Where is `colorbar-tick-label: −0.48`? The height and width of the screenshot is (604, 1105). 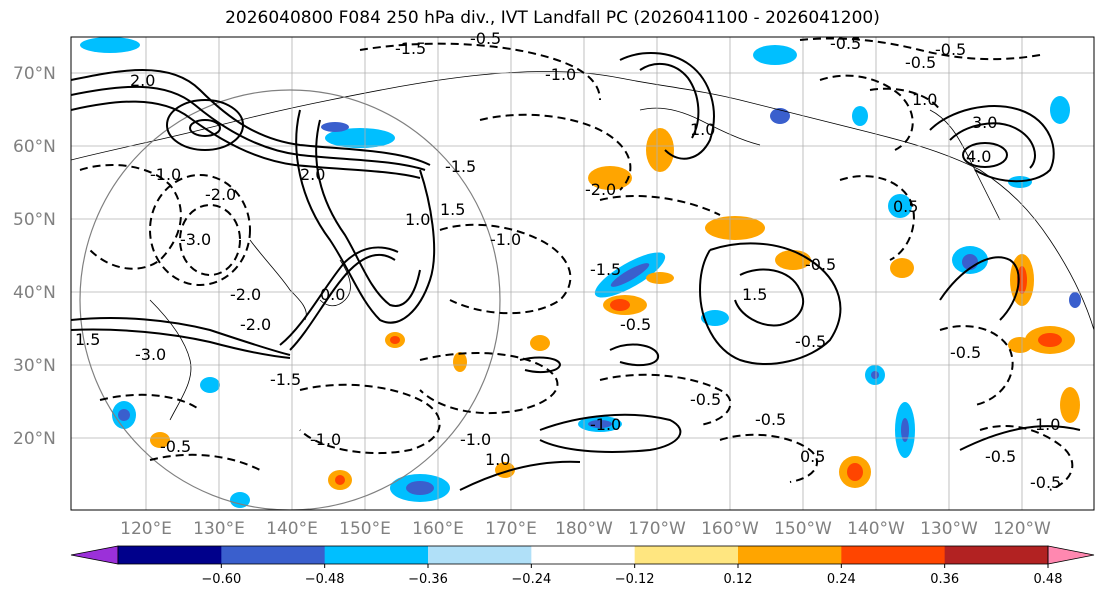
colorbar-tick-label: −0.48 is located at coordinates (325, 579).